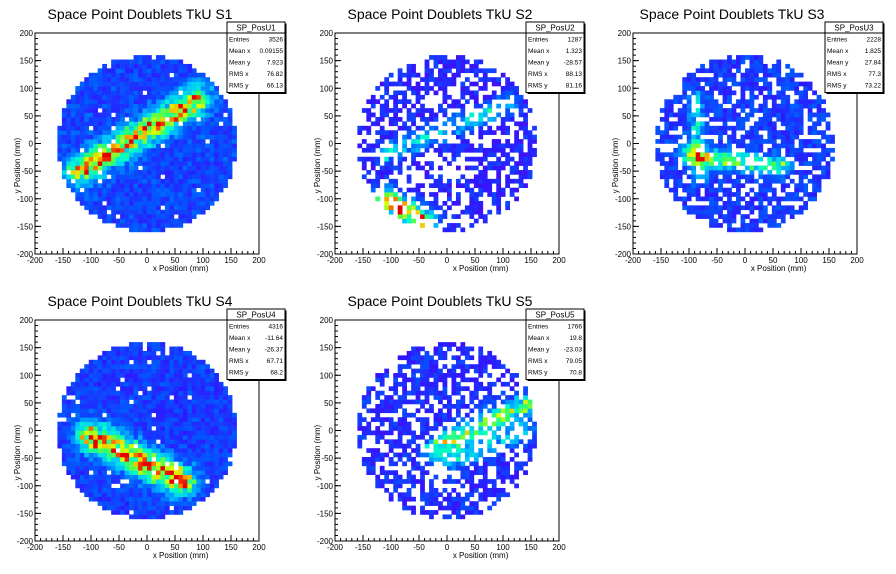  I want to click on stats-row-value: 1.825, so click(873, 51).